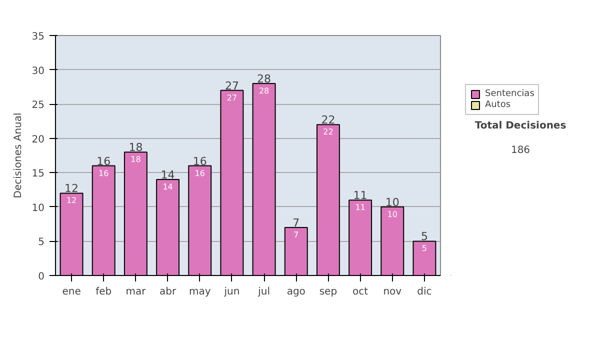  What do you see at coordinates (38, 37) in the screenshot?
I see `y-tick-label: 35` at bounding box center [38, 37].